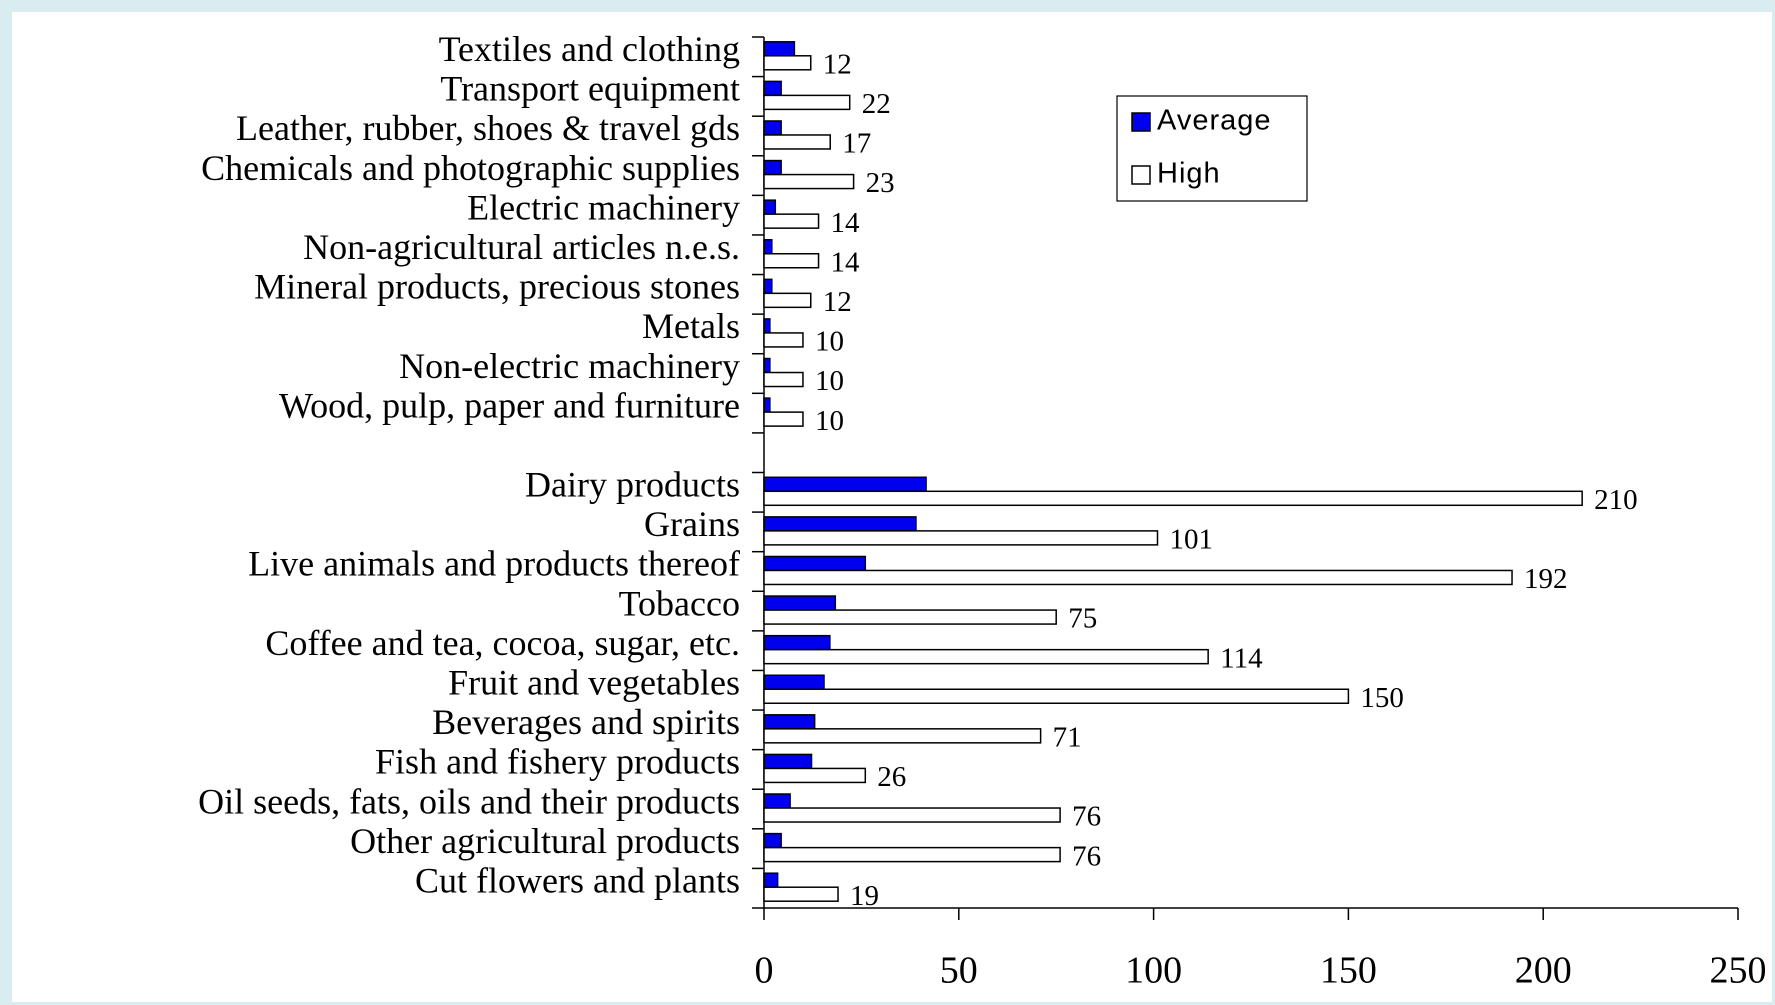 The height and width of the screenshot is (1005, 1775). Describe the element at coordinates (509, 405) in the screenshot. I see `y-tick-label: Wood, pulp, paper and furniture` at that location.